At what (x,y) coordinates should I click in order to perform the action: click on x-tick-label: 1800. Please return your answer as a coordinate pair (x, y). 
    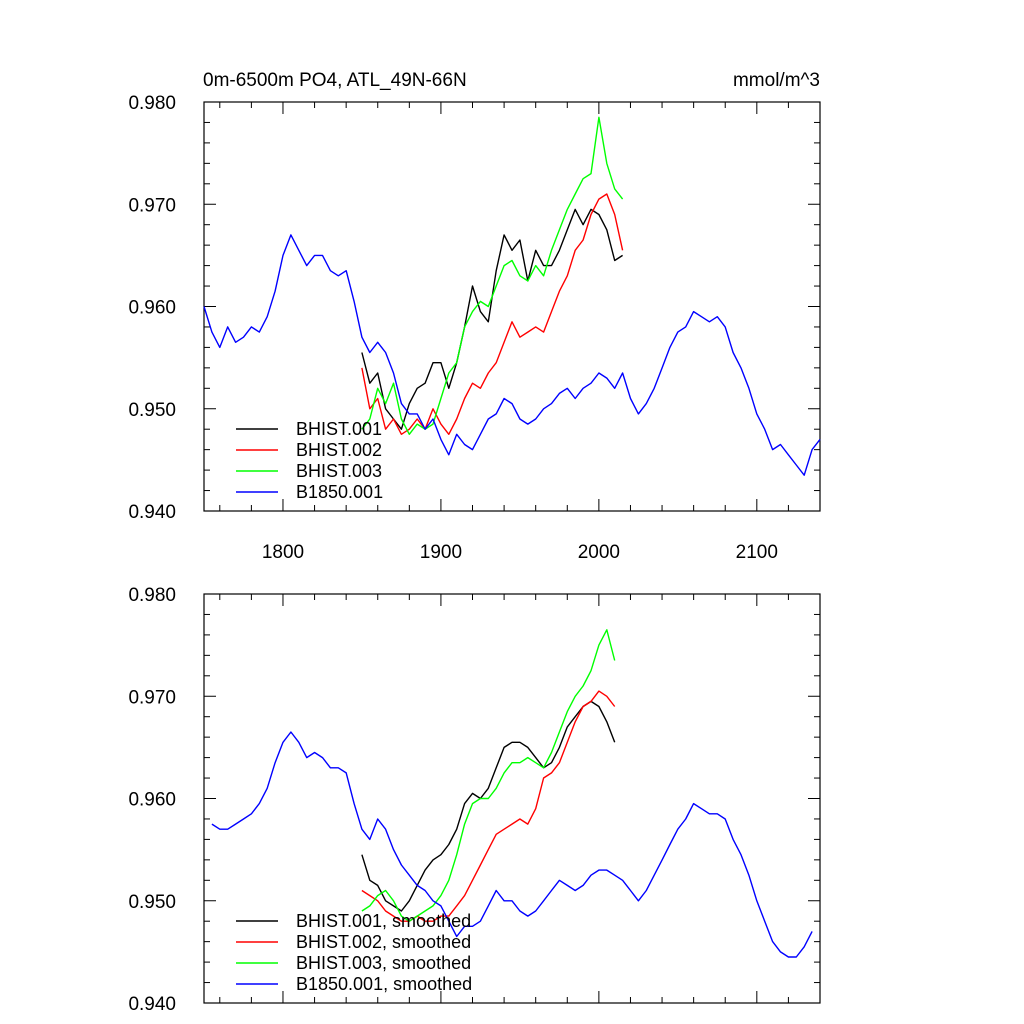
    Looking at the image, I should click on (283, 552).